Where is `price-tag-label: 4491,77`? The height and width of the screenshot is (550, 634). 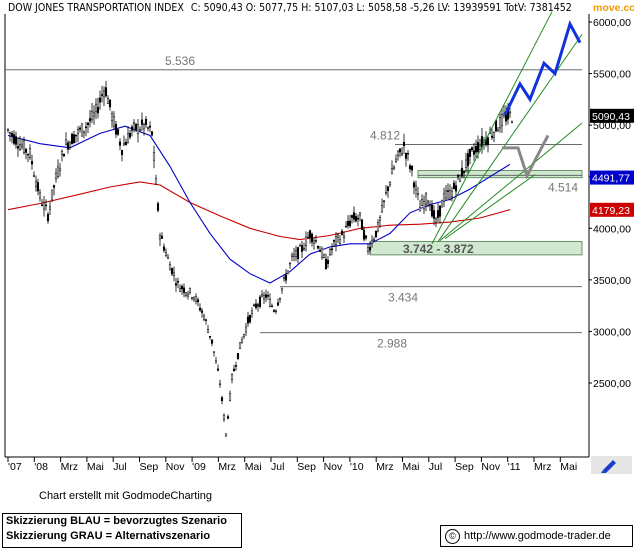 price-tag-label: 4491,77 is located at coordinates (611, 179).